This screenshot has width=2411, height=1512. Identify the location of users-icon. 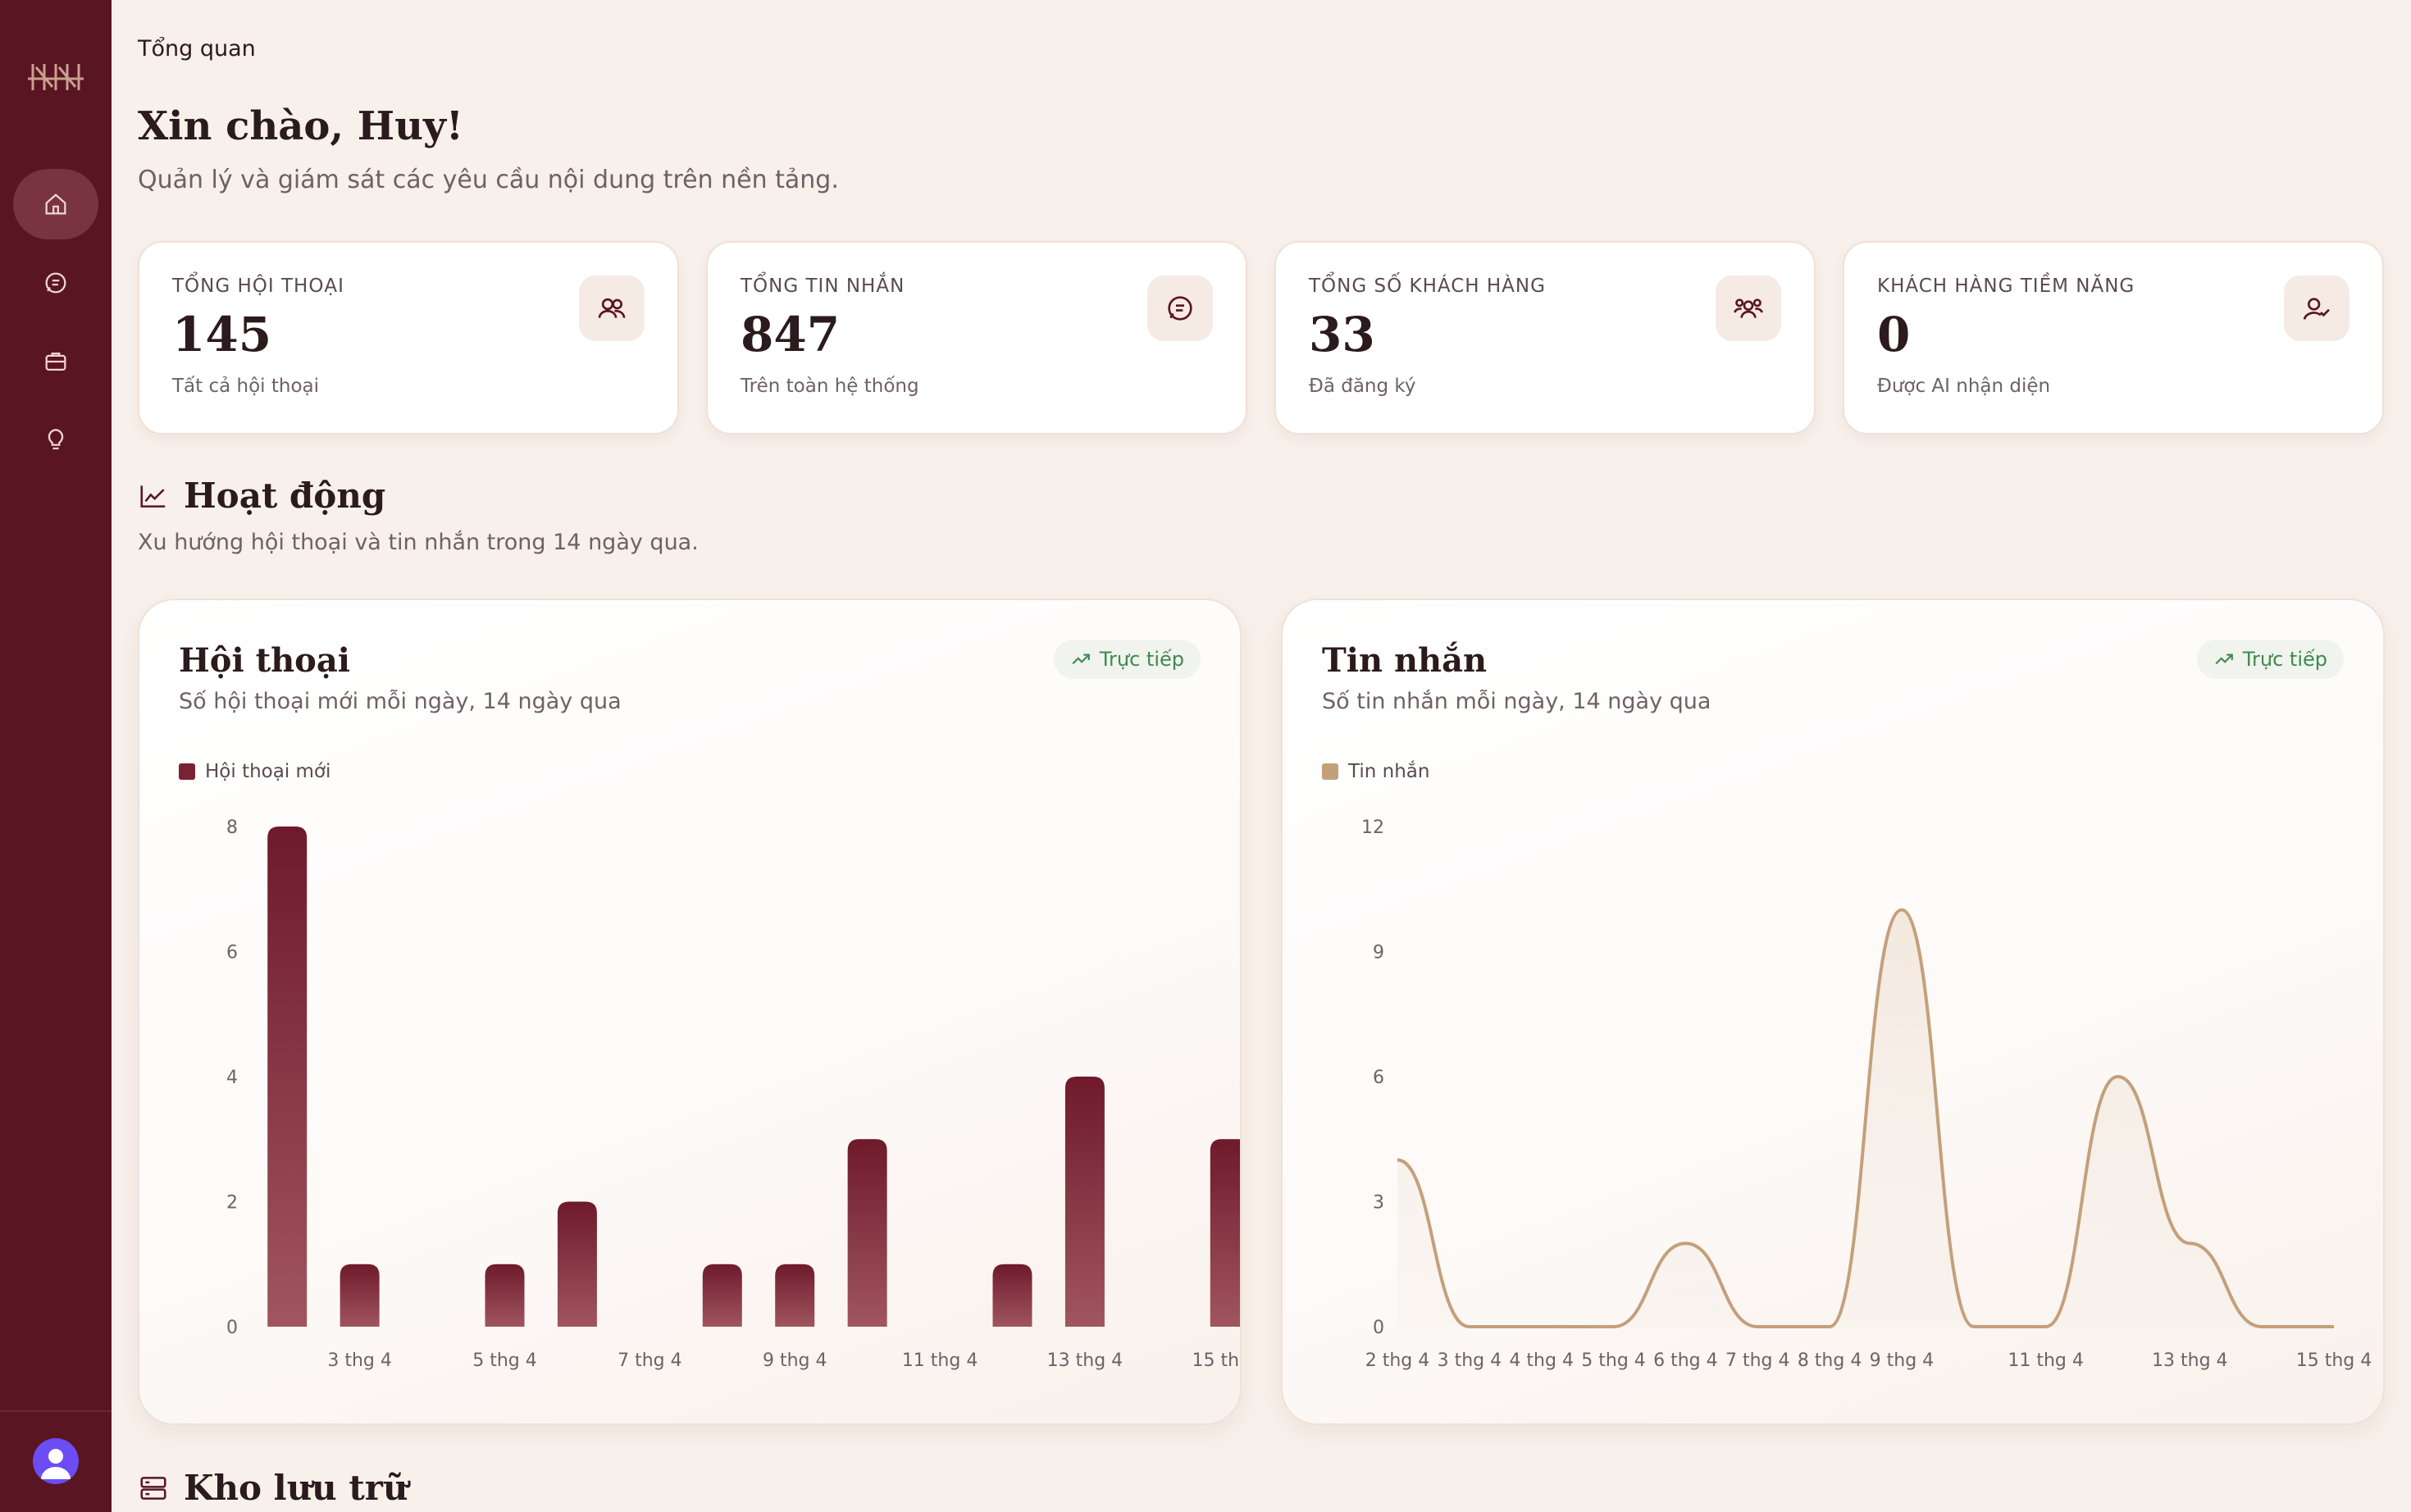
(612, 308).